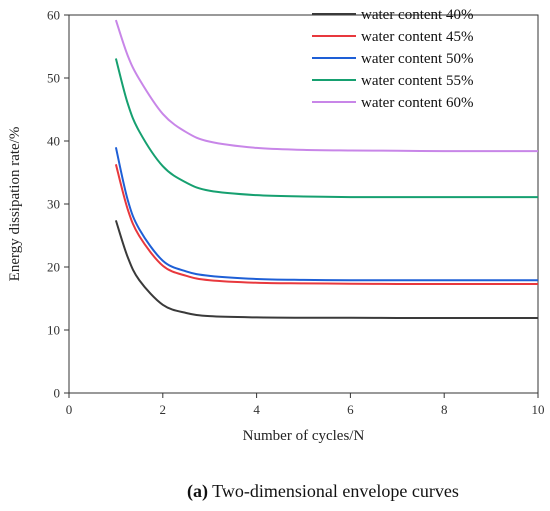 This screenshot has width=550, height=511. Describe the element at coordinates (417, 15) in the screenshot. I see `legend-label: water content 40%` at that location.